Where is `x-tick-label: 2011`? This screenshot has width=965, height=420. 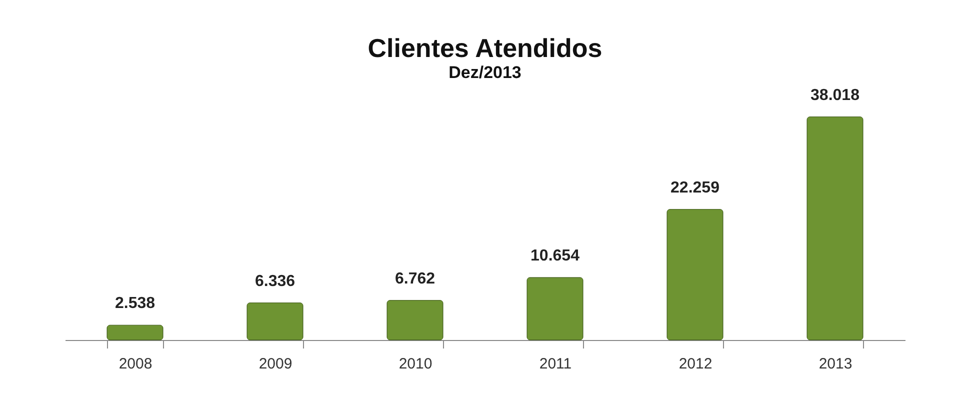
x-tick-label: 2011 is located at coordinates (555, 364).